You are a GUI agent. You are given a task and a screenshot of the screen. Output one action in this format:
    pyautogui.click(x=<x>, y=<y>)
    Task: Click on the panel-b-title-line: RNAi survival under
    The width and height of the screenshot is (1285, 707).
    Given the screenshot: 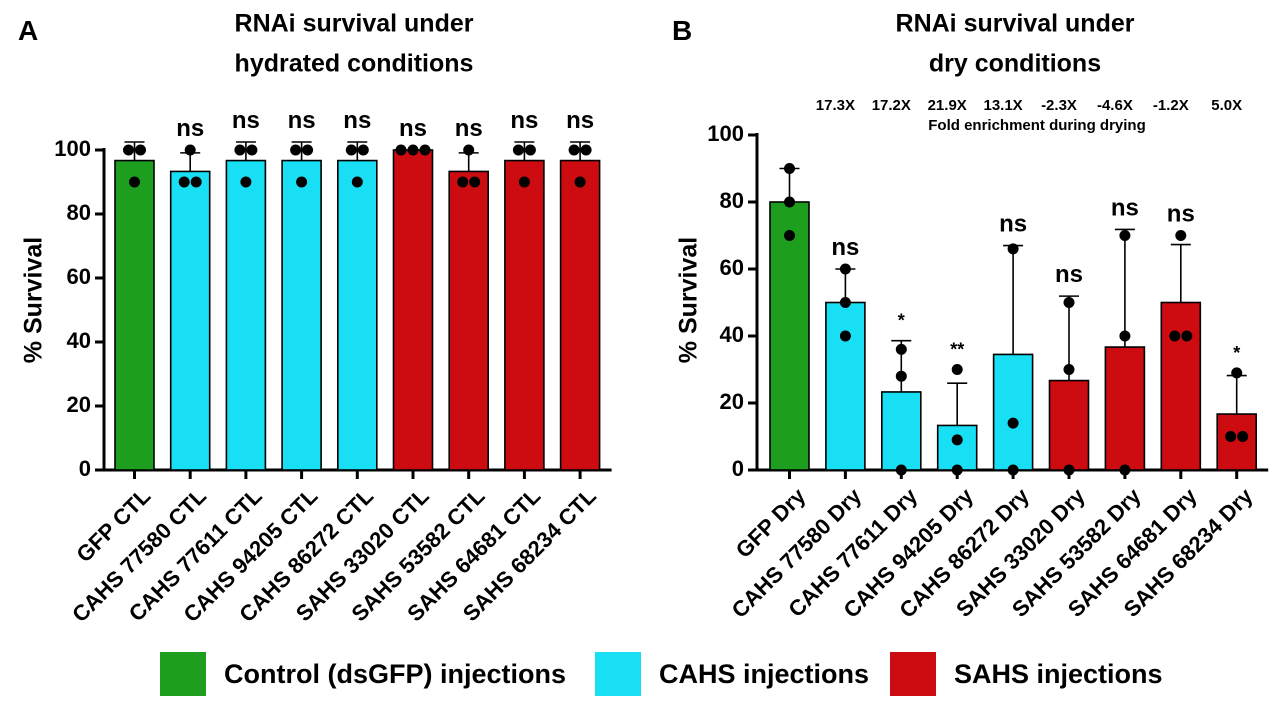 What is the action you would take?
    pyautogui.click(x=1015, y=24)
    